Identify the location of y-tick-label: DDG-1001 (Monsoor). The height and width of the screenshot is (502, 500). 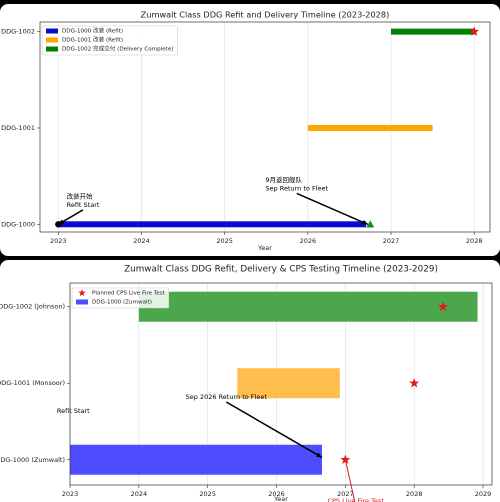
(32, 383).